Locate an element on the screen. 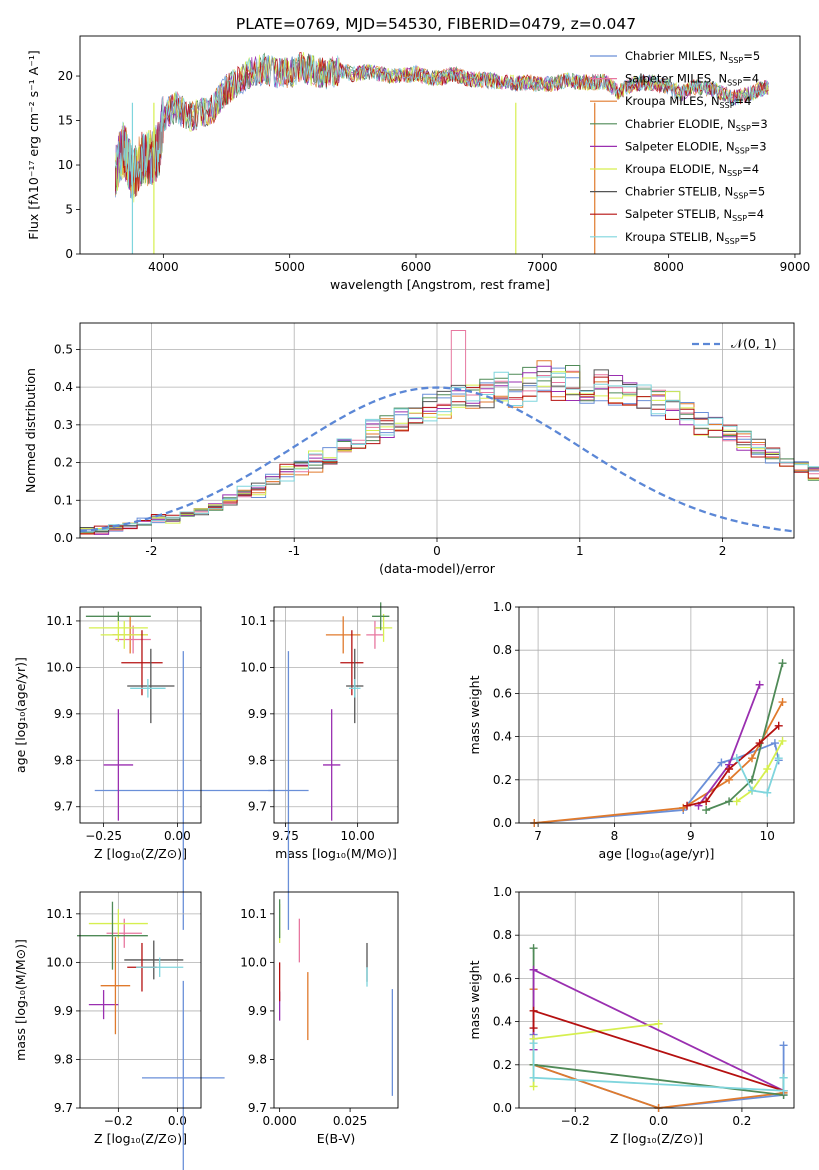 The height and width of the screenshot is (1170, 819). spectrum-ytick-label-2: 10 is located at coordinates (65, 165).